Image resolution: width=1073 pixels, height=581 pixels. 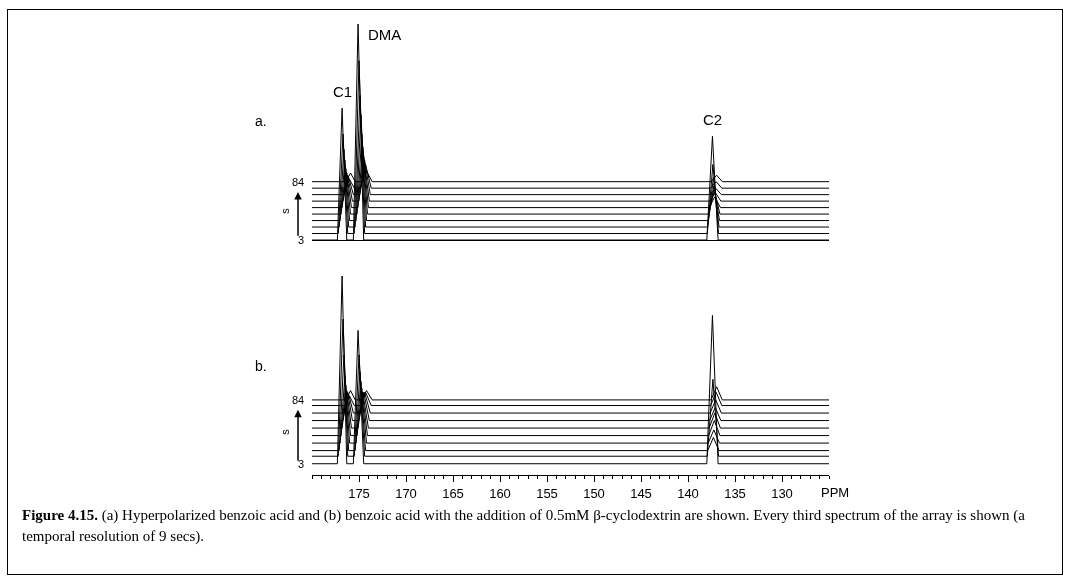 I want to click on x-tick-label: 150, so click(x=594, y=493).